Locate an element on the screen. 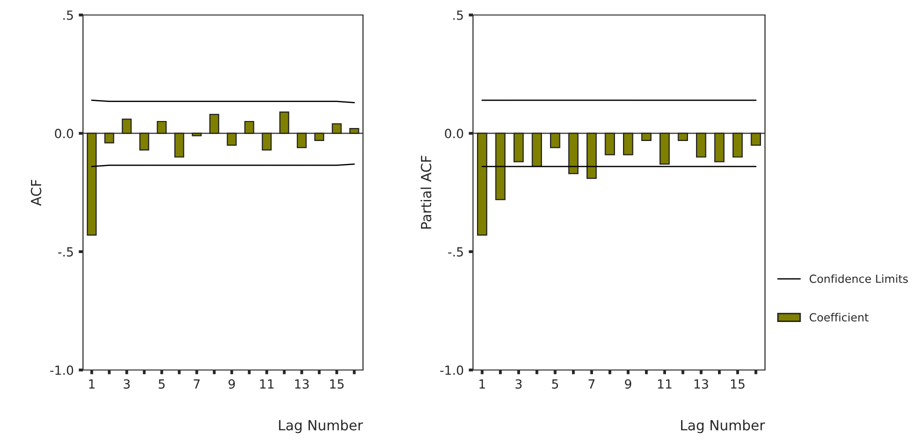 This screenshot has width=922, height=442. y-axis-title: ACF is located at coordinates (36, 193).